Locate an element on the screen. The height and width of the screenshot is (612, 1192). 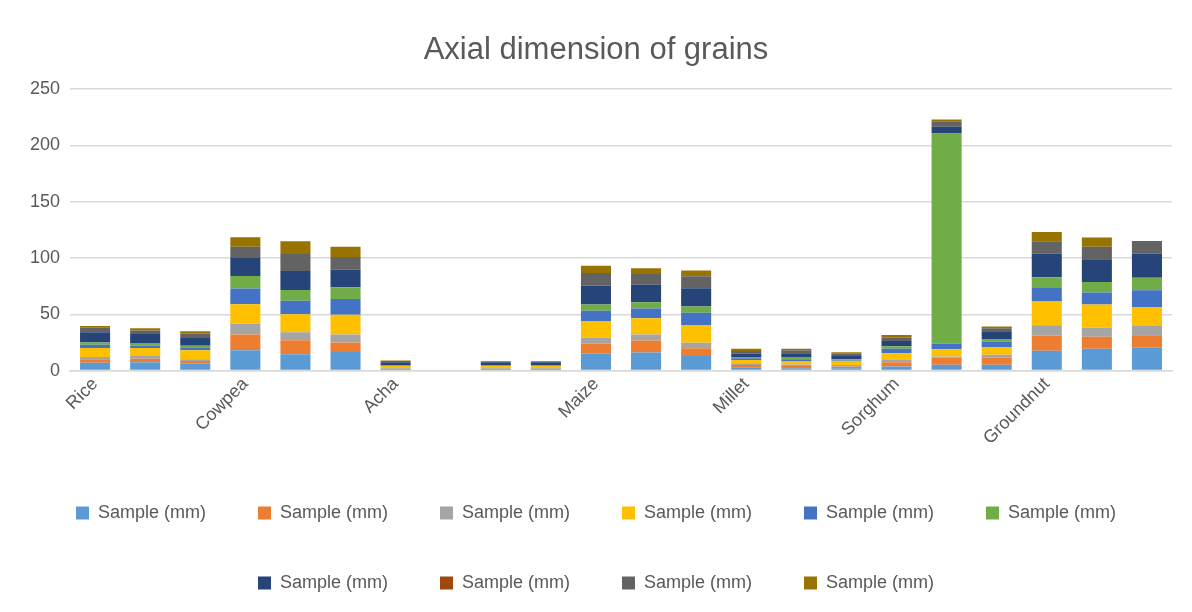
x-tick-label: Rice is located at coordinates (81, 393).